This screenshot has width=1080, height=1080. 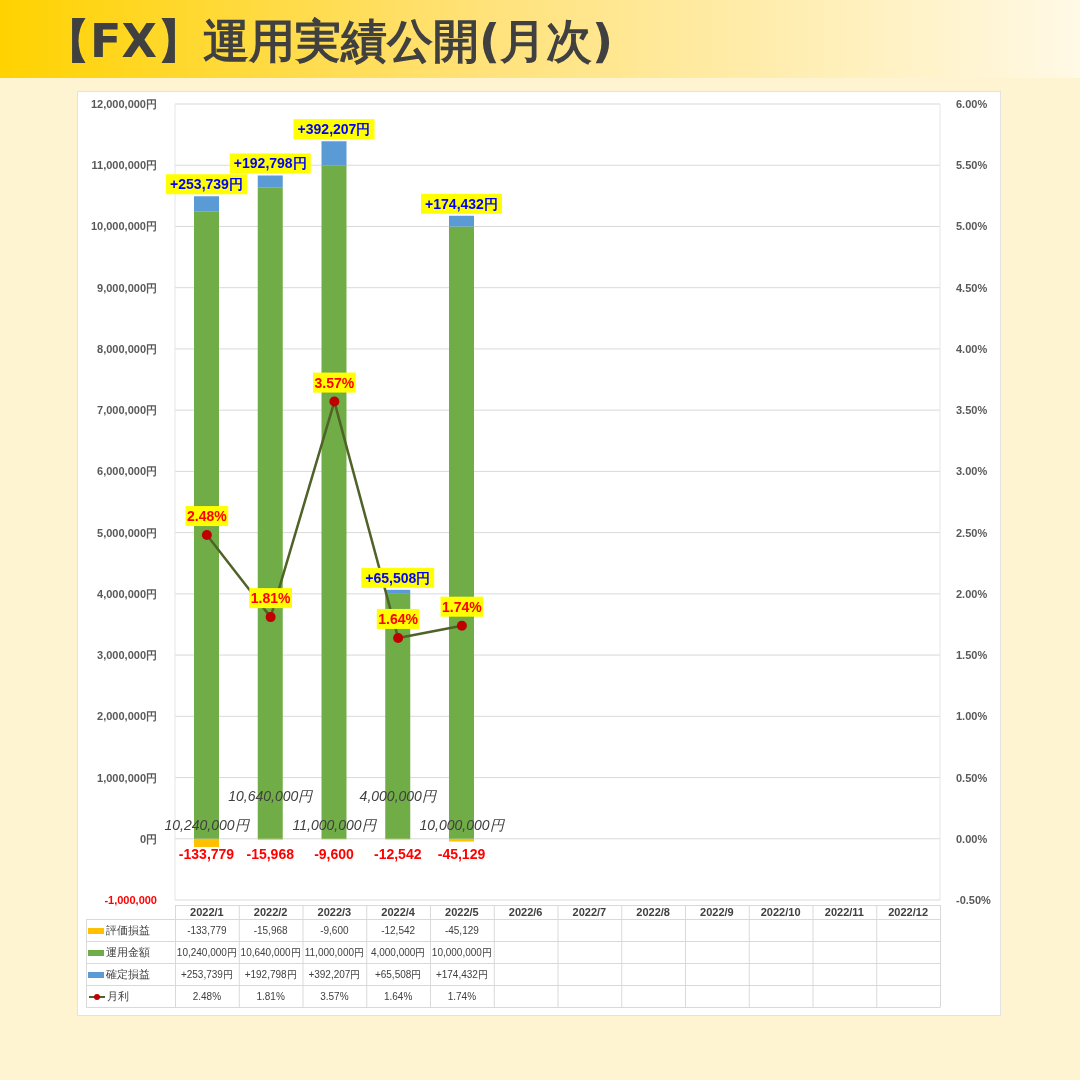 What do you see at coordinates (207, 912) in the screenshot?
I see `x-tick-label: 2022/1` at bounding box center [207, 912].